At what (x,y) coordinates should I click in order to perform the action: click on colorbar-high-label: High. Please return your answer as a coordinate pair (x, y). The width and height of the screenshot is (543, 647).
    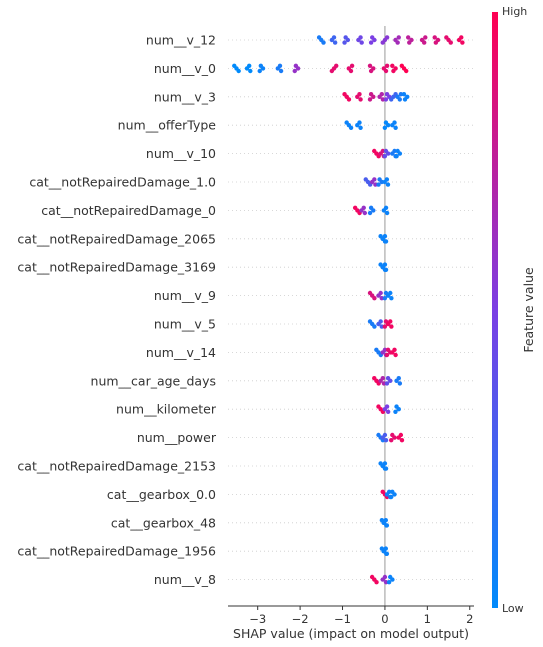
    Looking at the image, I should click on (514, 11).